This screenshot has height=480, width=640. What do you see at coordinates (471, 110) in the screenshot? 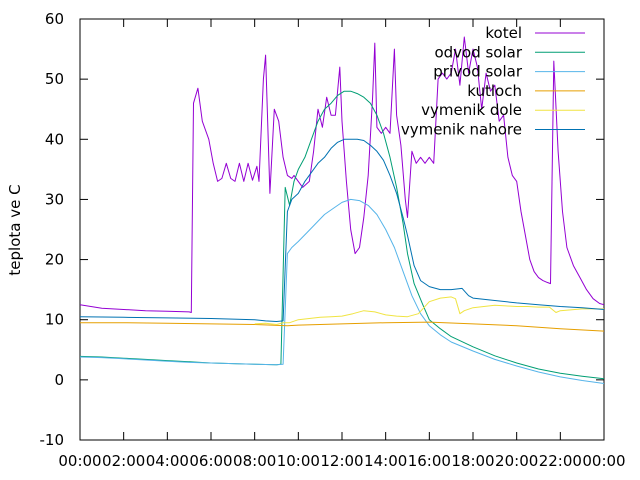
I see `legend-label: vymenik dole` at bounding box center [471, 110].